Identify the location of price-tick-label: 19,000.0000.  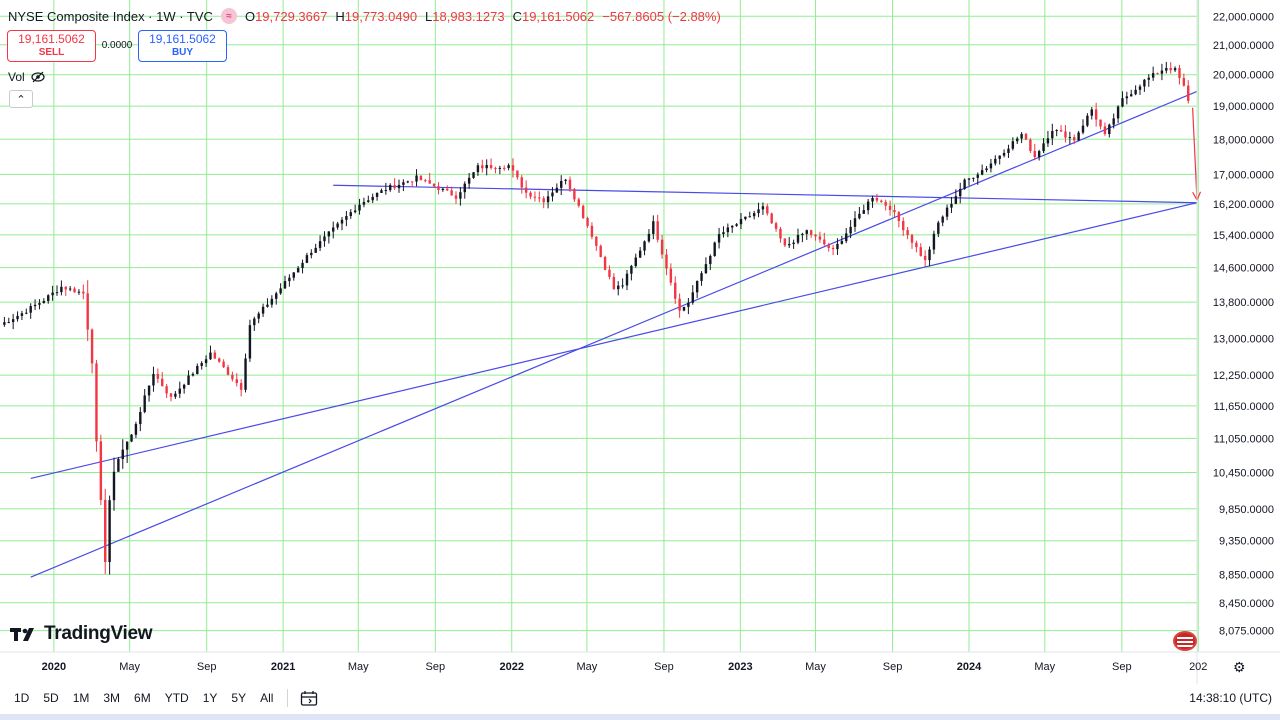
(1243, 107).